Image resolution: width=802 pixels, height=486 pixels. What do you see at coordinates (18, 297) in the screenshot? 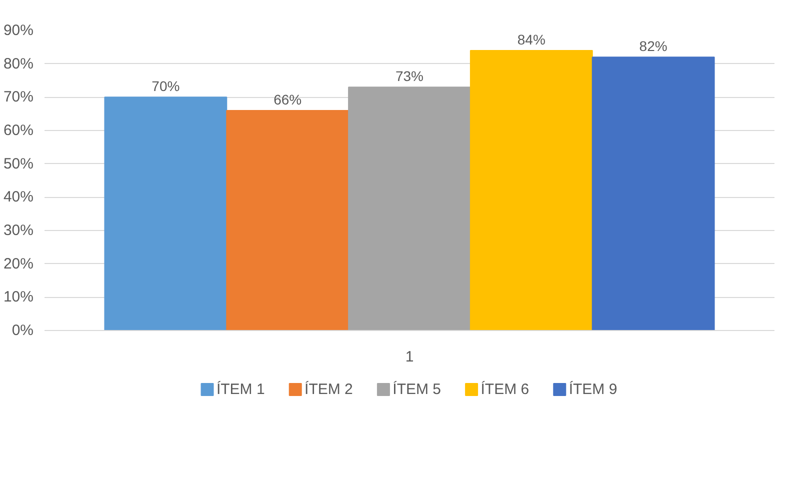
I see `y-tick-label: 10%` at bounding box center [18, 297].